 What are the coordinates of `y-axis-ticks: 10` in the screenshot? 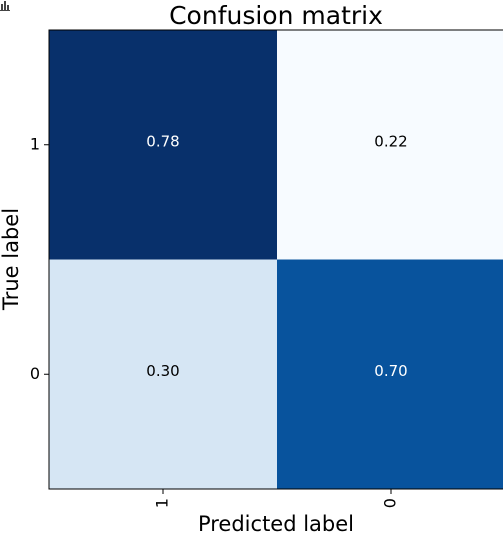 It's located at (39, 258).